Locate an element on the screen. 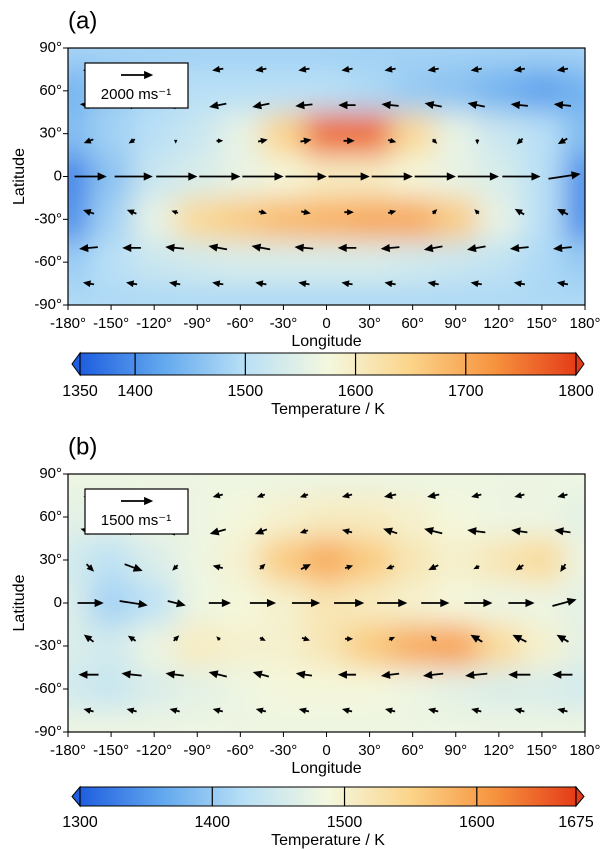  reference-arrow is located at coordinates (137, 75).